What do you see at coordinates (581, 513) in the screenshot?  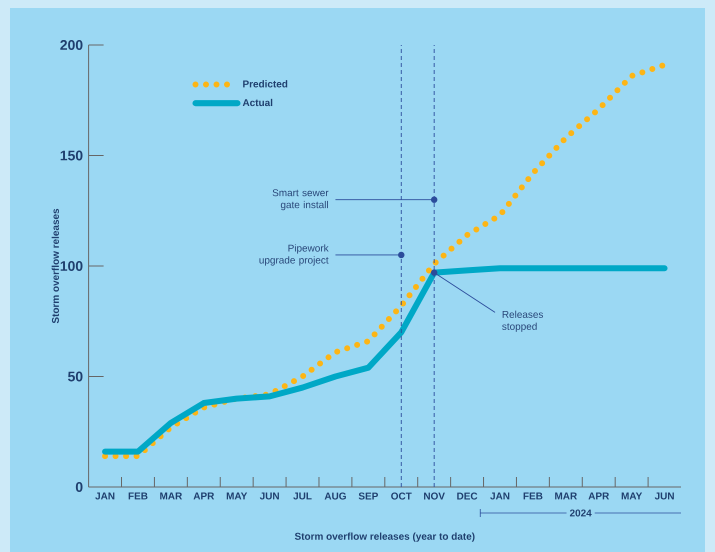 I see `text: 2024` at bounding box center [581, 513].